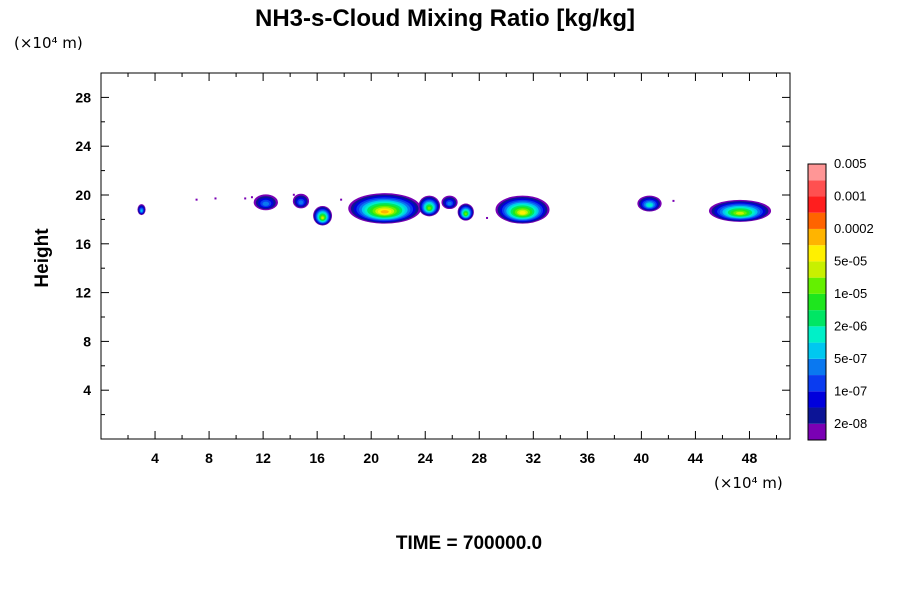 This screenshot has height=600, width=900. Describe the element at coordinates (854, 228) in the screenshot. I see `colorbar-label: 0.0002` at that location.